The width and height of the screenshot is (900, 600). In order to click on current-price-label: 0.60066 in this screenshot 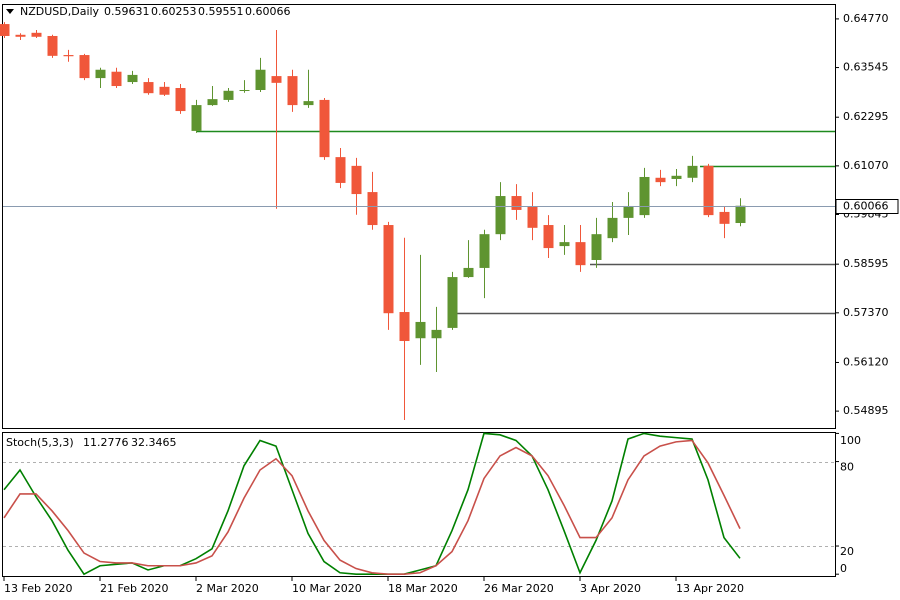, I will do `click(866, 206)`.